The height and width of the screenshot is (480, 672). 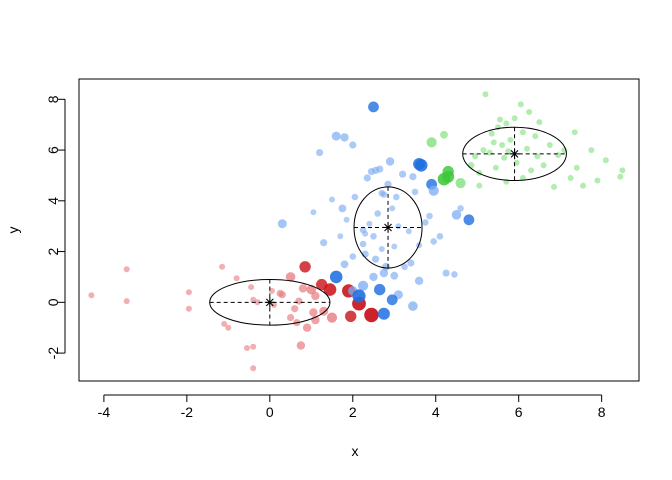 What do you see at coordinates (53, 150) in the screenshot?
I see `y-tick-label-4: 6` at bounding box center [53, 150].